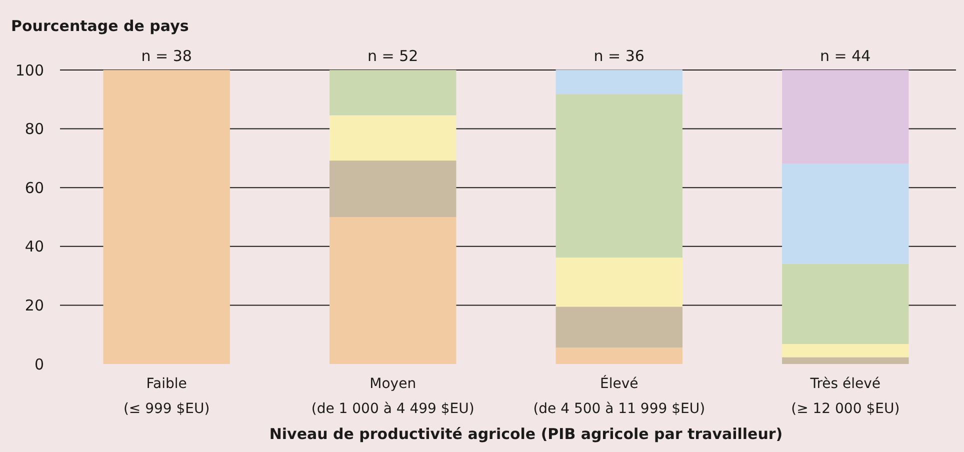  What do you see at coordinates (166, 396) in the screenshot?
I see `x-tick-label: Faible (≤ 999 $EU)` at bounding box center [166, 396].